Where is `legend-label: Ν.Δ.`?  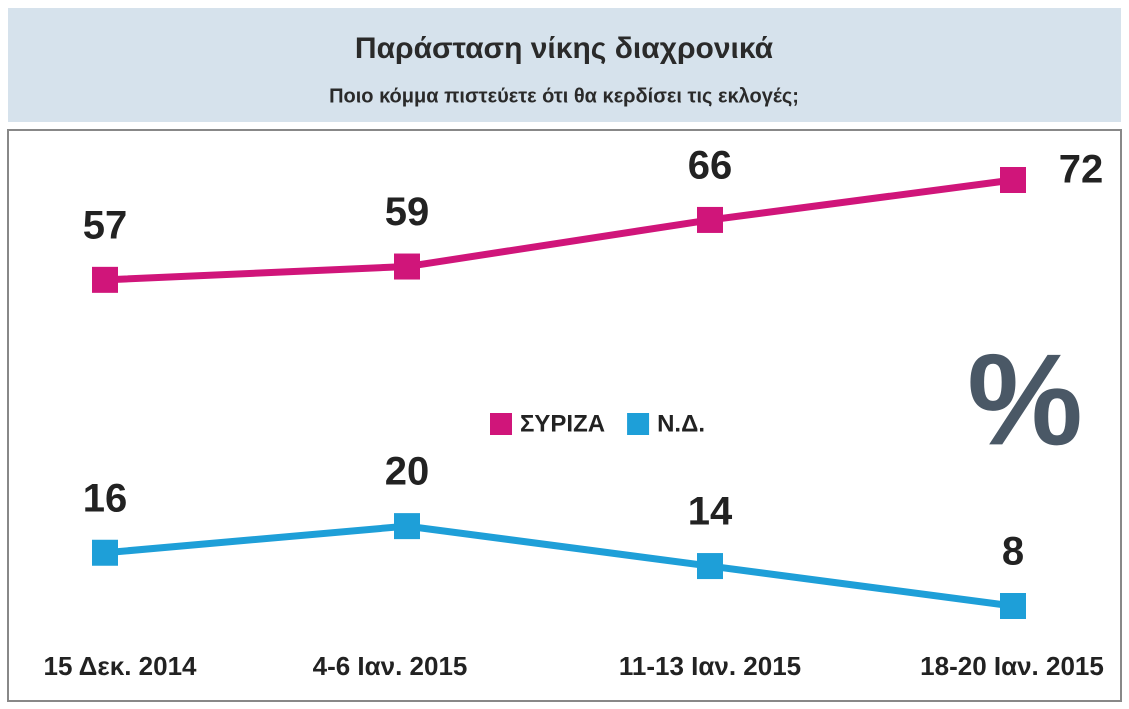 legend-label: Ν.Δ. is located at coordinates (681, 423).